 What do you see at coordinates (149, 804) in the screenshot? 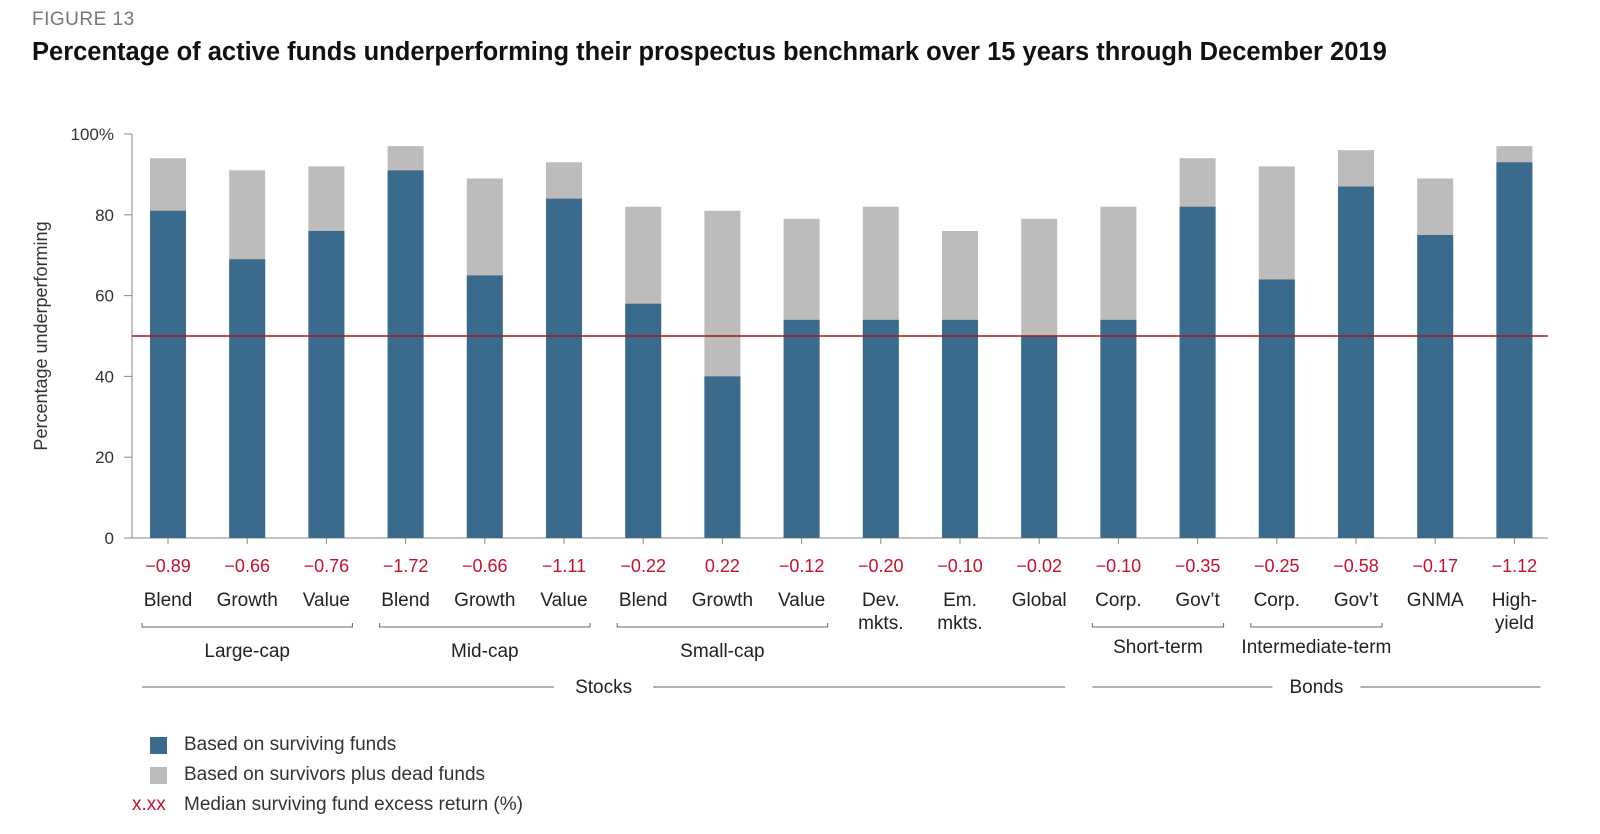
I see `legend-median-marker: x.xx` at bounding box center [149, 804].